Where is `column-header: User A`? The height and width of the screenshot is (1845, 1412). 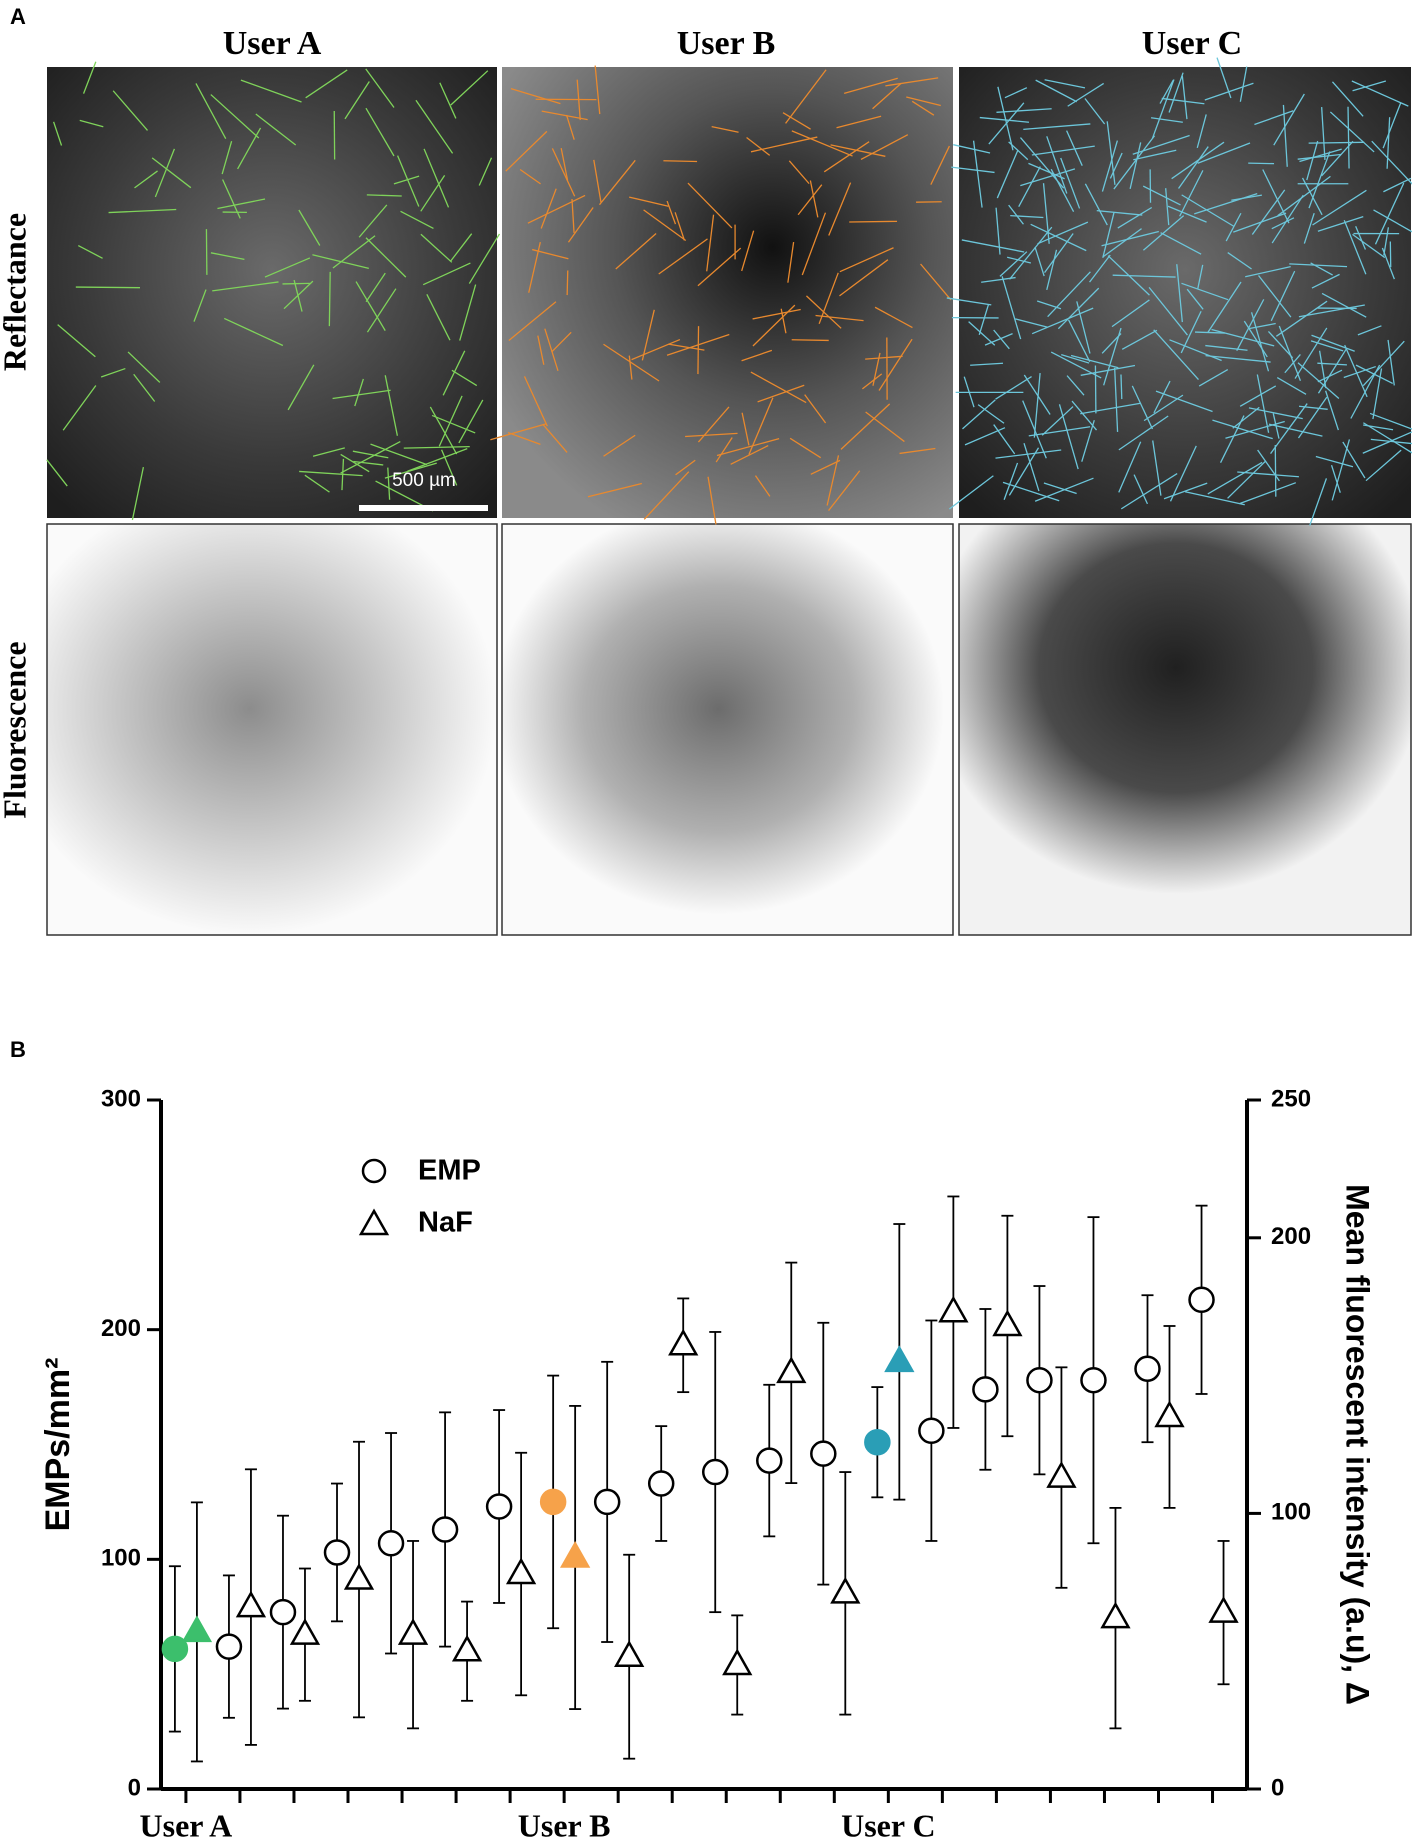
column-header: User A is located at coordinates (272, 43).